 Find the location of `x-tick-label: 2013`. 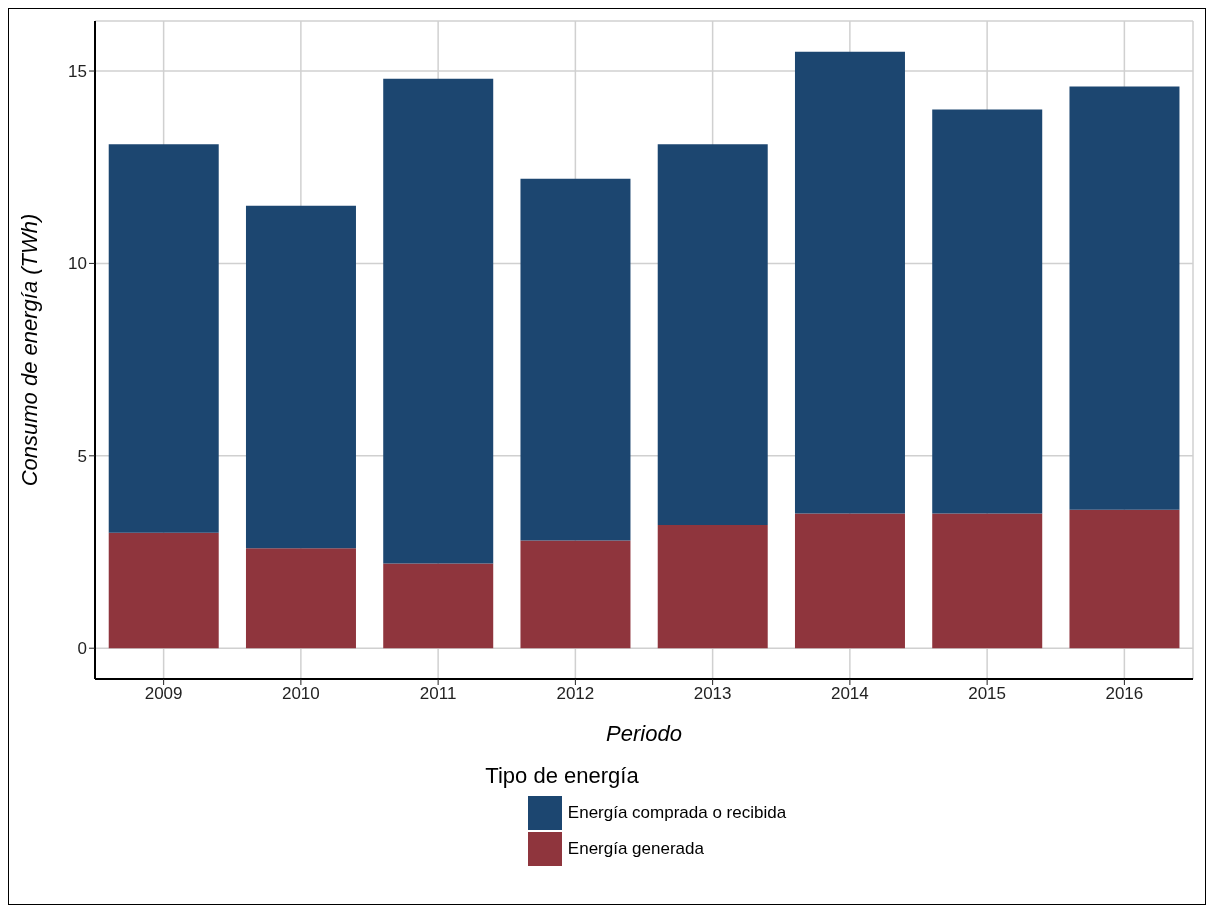

x-tick-label: 2013 is located at coordinates (712, 694).